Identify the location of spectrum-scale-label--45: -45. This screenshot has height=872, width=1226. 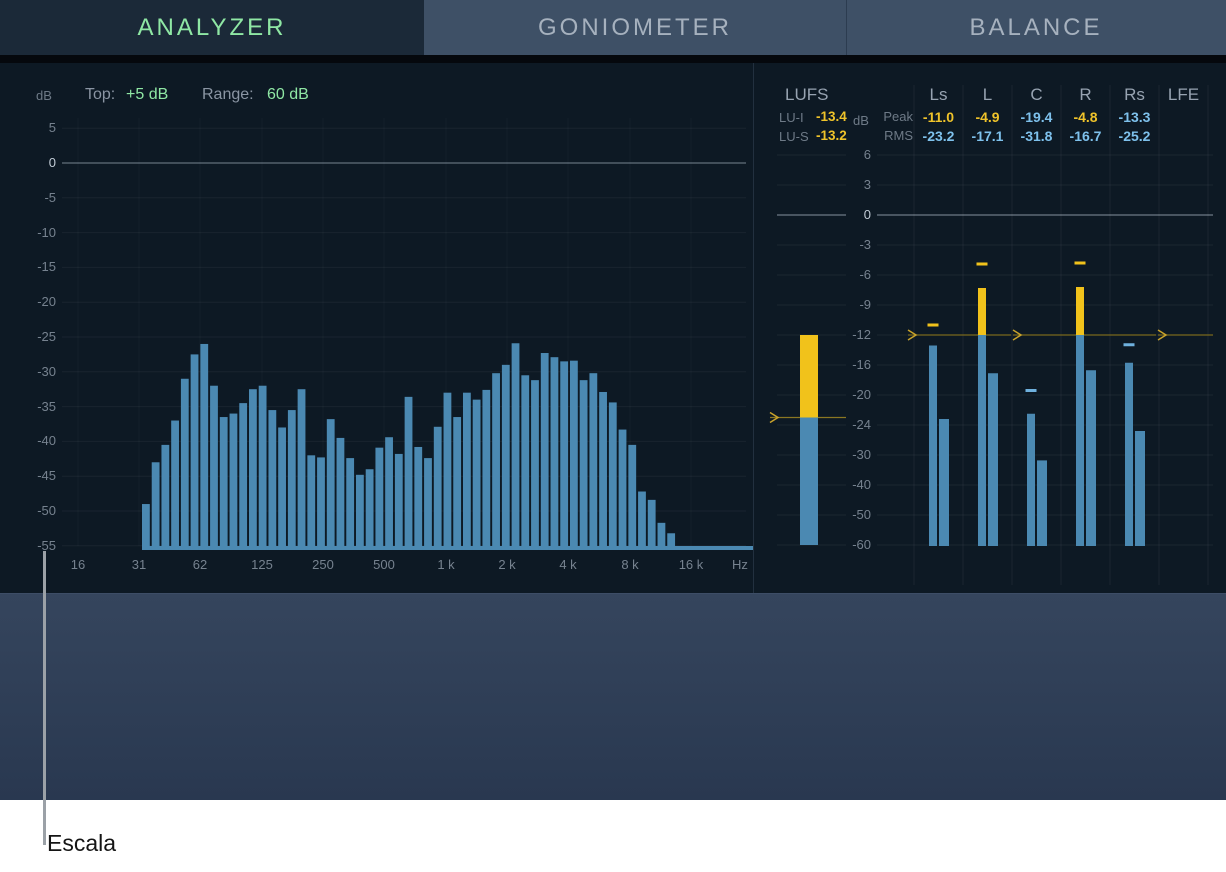
(46, 476).